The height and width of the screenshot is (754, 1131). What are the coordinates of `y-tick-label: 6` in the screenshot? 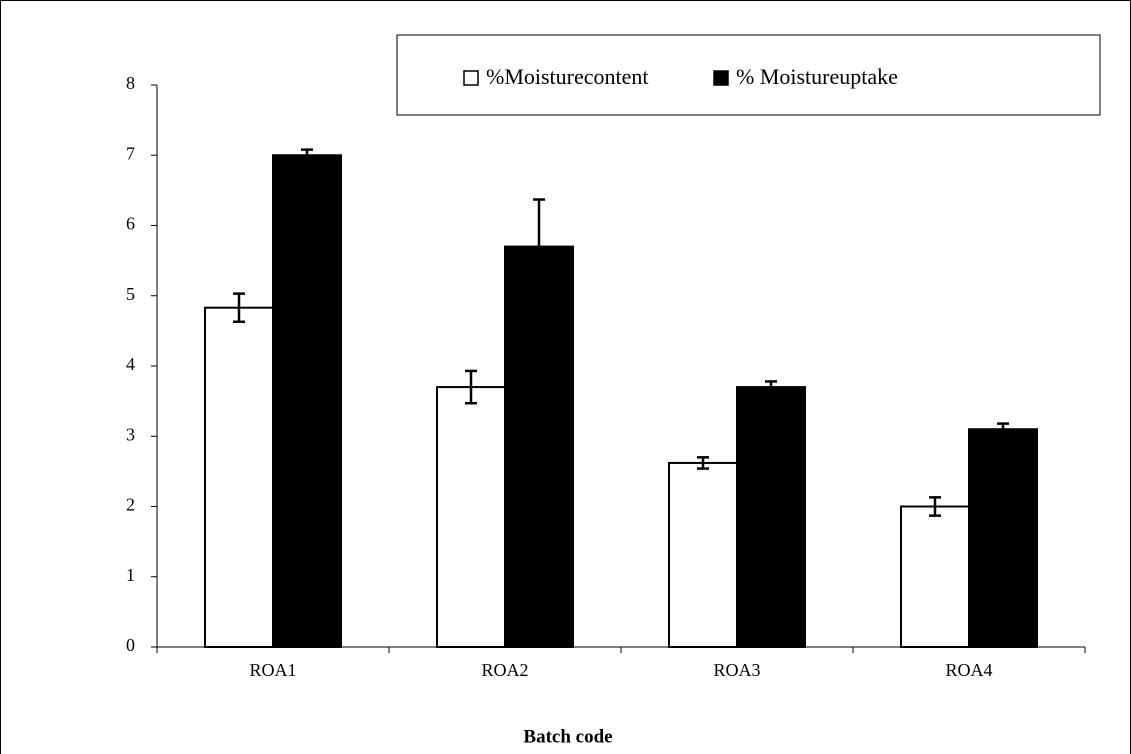 It's located at (130, 224).